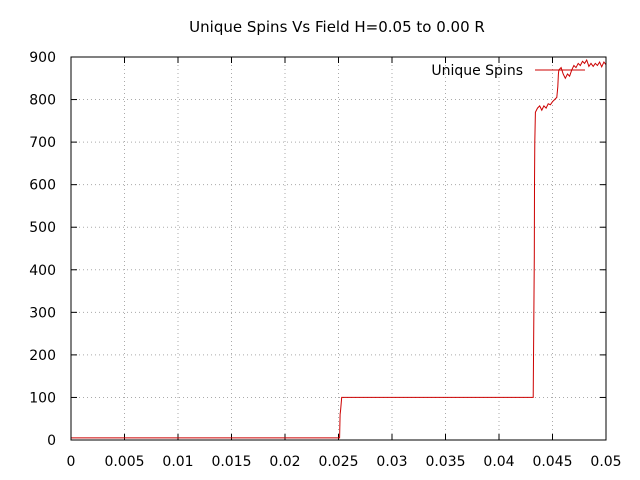 This screenshot has height=480, width=640. Describe the element at coordinates (42, 58) in the screenshot. I see `y-tick-label: 900` at that location.